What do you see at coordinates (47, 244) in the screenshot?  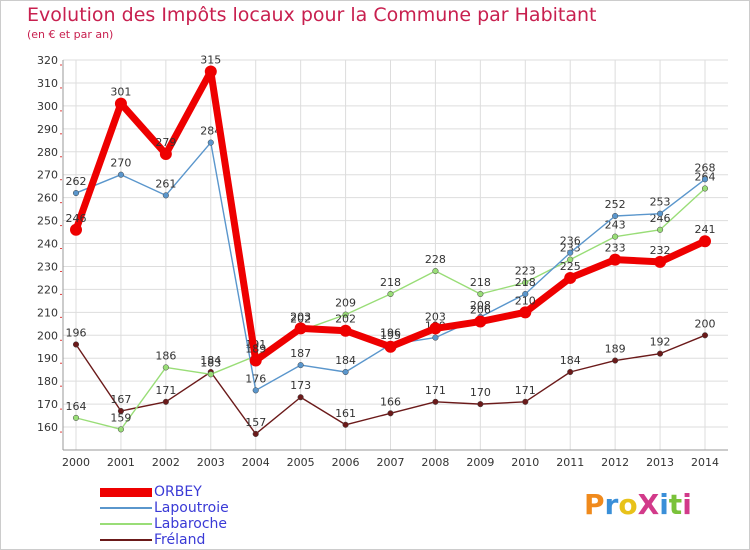 I see `y-tick-label: 240` at bounding box center [47, 244].